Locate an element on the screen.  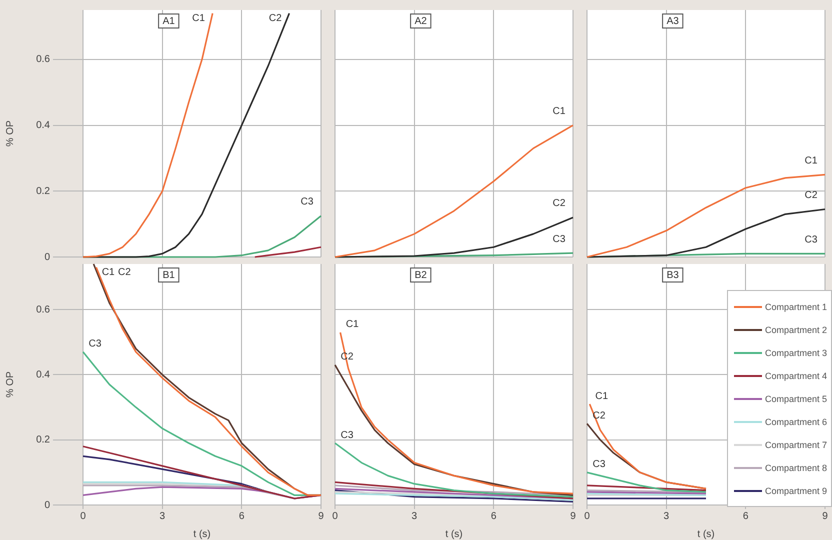
legend-label: Compartment 5 is located at coordinates (795, 399).